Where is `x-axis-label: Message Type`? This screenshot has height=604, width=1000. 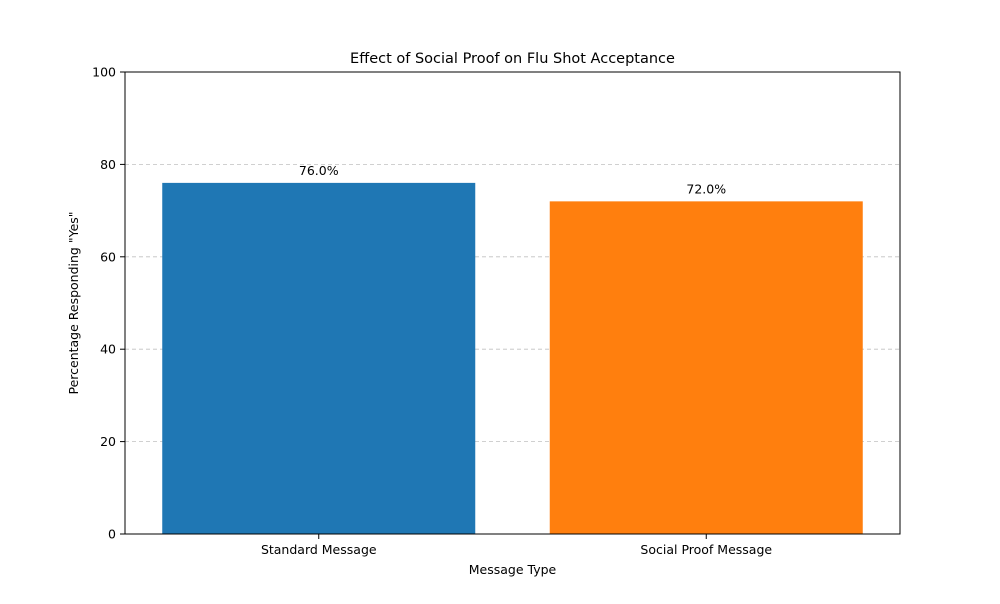 x-axis-label: Message Type is located at coordinates (513, 569).